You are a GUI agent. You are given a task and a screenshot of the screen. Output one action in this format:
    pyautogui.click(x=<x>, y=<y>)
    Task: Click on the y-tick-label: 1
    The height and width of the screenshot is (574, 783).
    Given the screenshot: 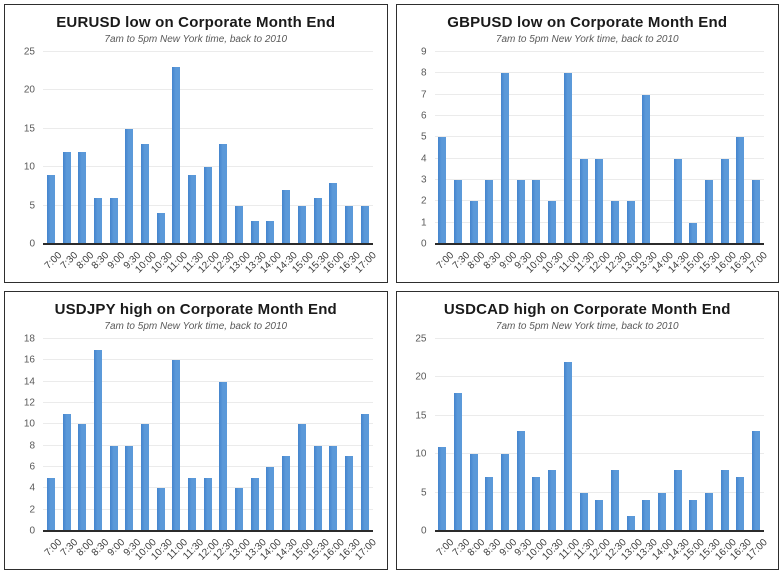 What is the action you would take?
    pyautogui.click(x=423, y=223)
    